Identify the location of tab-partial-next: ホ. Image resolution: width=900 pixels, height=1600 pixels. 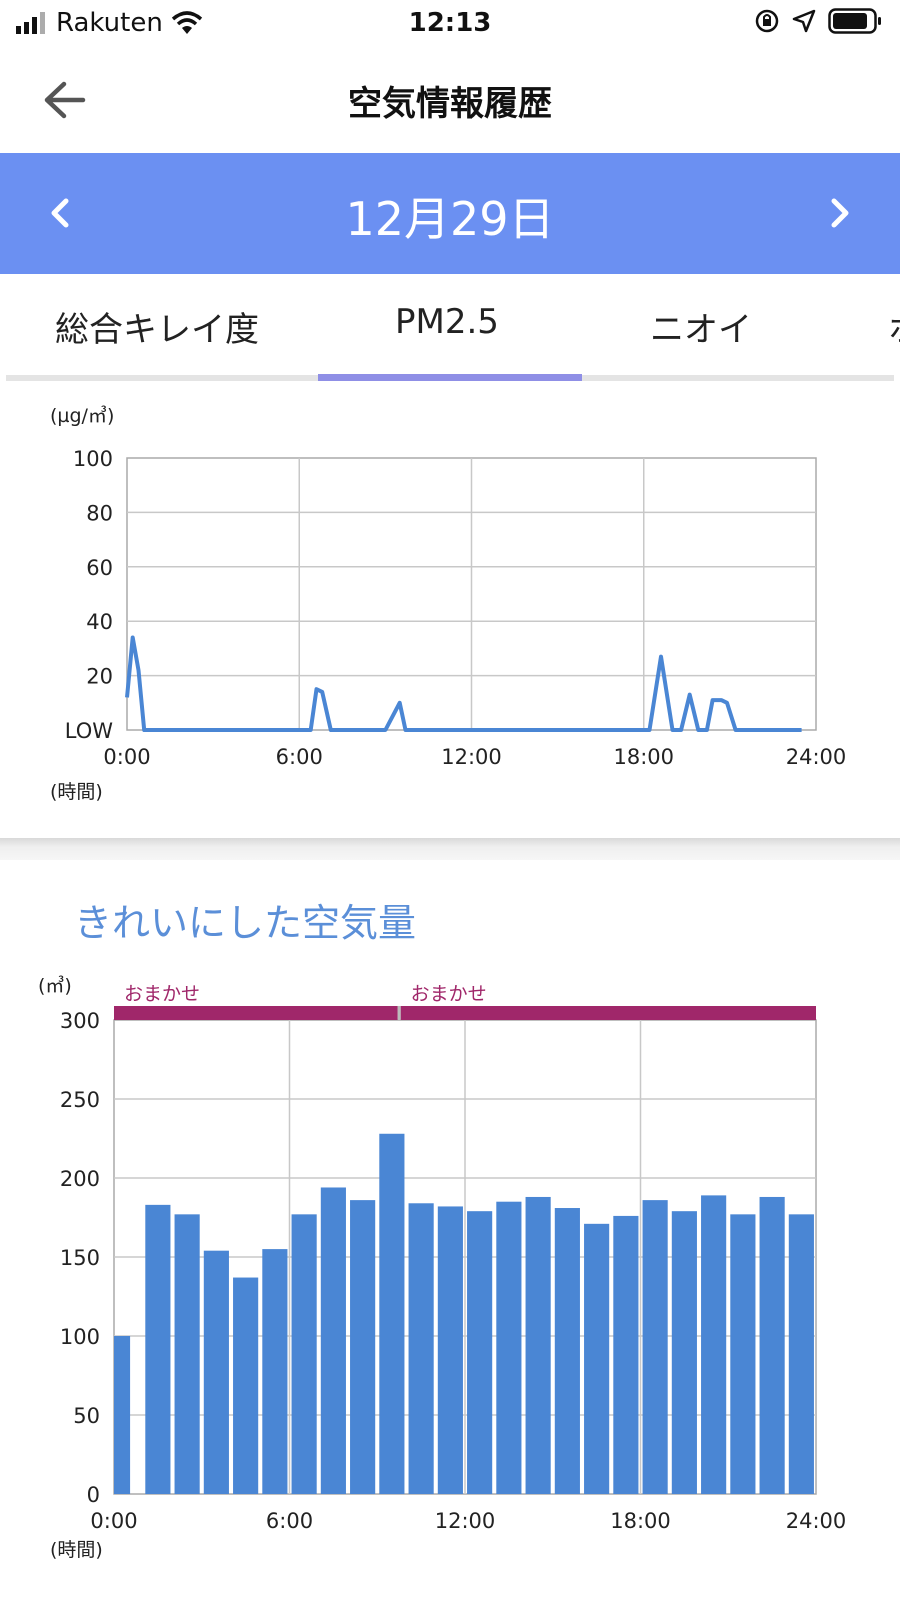
(894, 326).